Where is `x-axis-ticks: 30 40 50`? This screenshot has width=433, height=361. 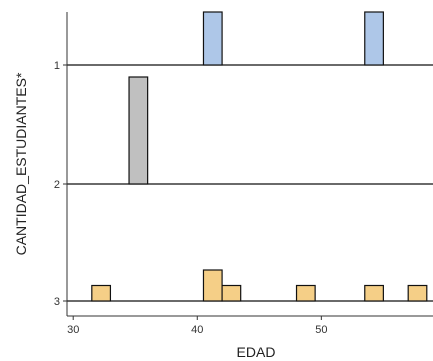
x-axis-ticks: 30 40 50 is located at coordinates (197, 326).